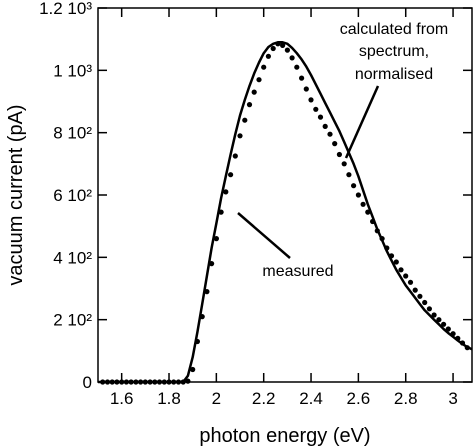  Describe the element at coordinates (394, 74) in the screenshot. I see `annotation-calculated-line3: normalised` at that location.